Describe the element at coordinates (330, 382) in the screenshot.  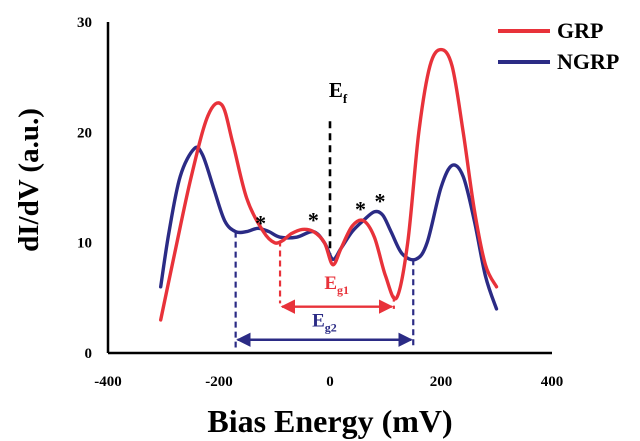
I see `x-tick-label: 0` at that location.